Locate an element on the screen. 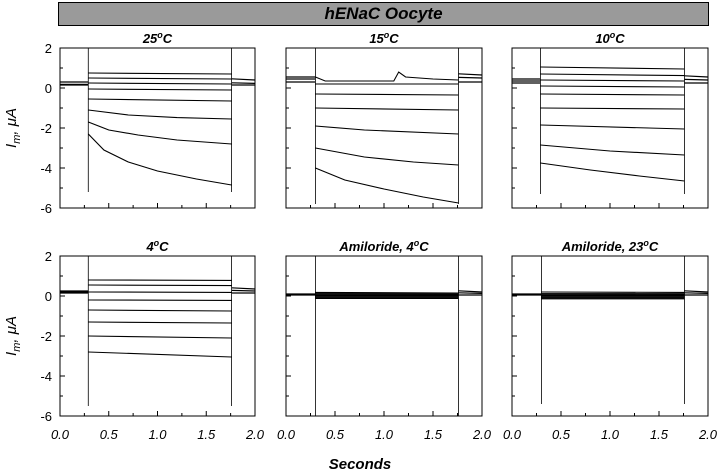 This screenshot has width=720, height=475. panel-title: Amiloride, 23oC is located at coordinates (610, 246).